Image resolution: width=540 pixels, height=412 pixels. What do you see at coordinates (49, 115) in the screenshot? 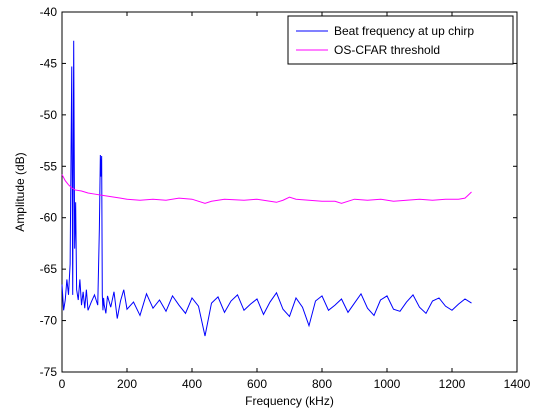
I see `y-tick-label: -50` at bounding box center [49, 115].